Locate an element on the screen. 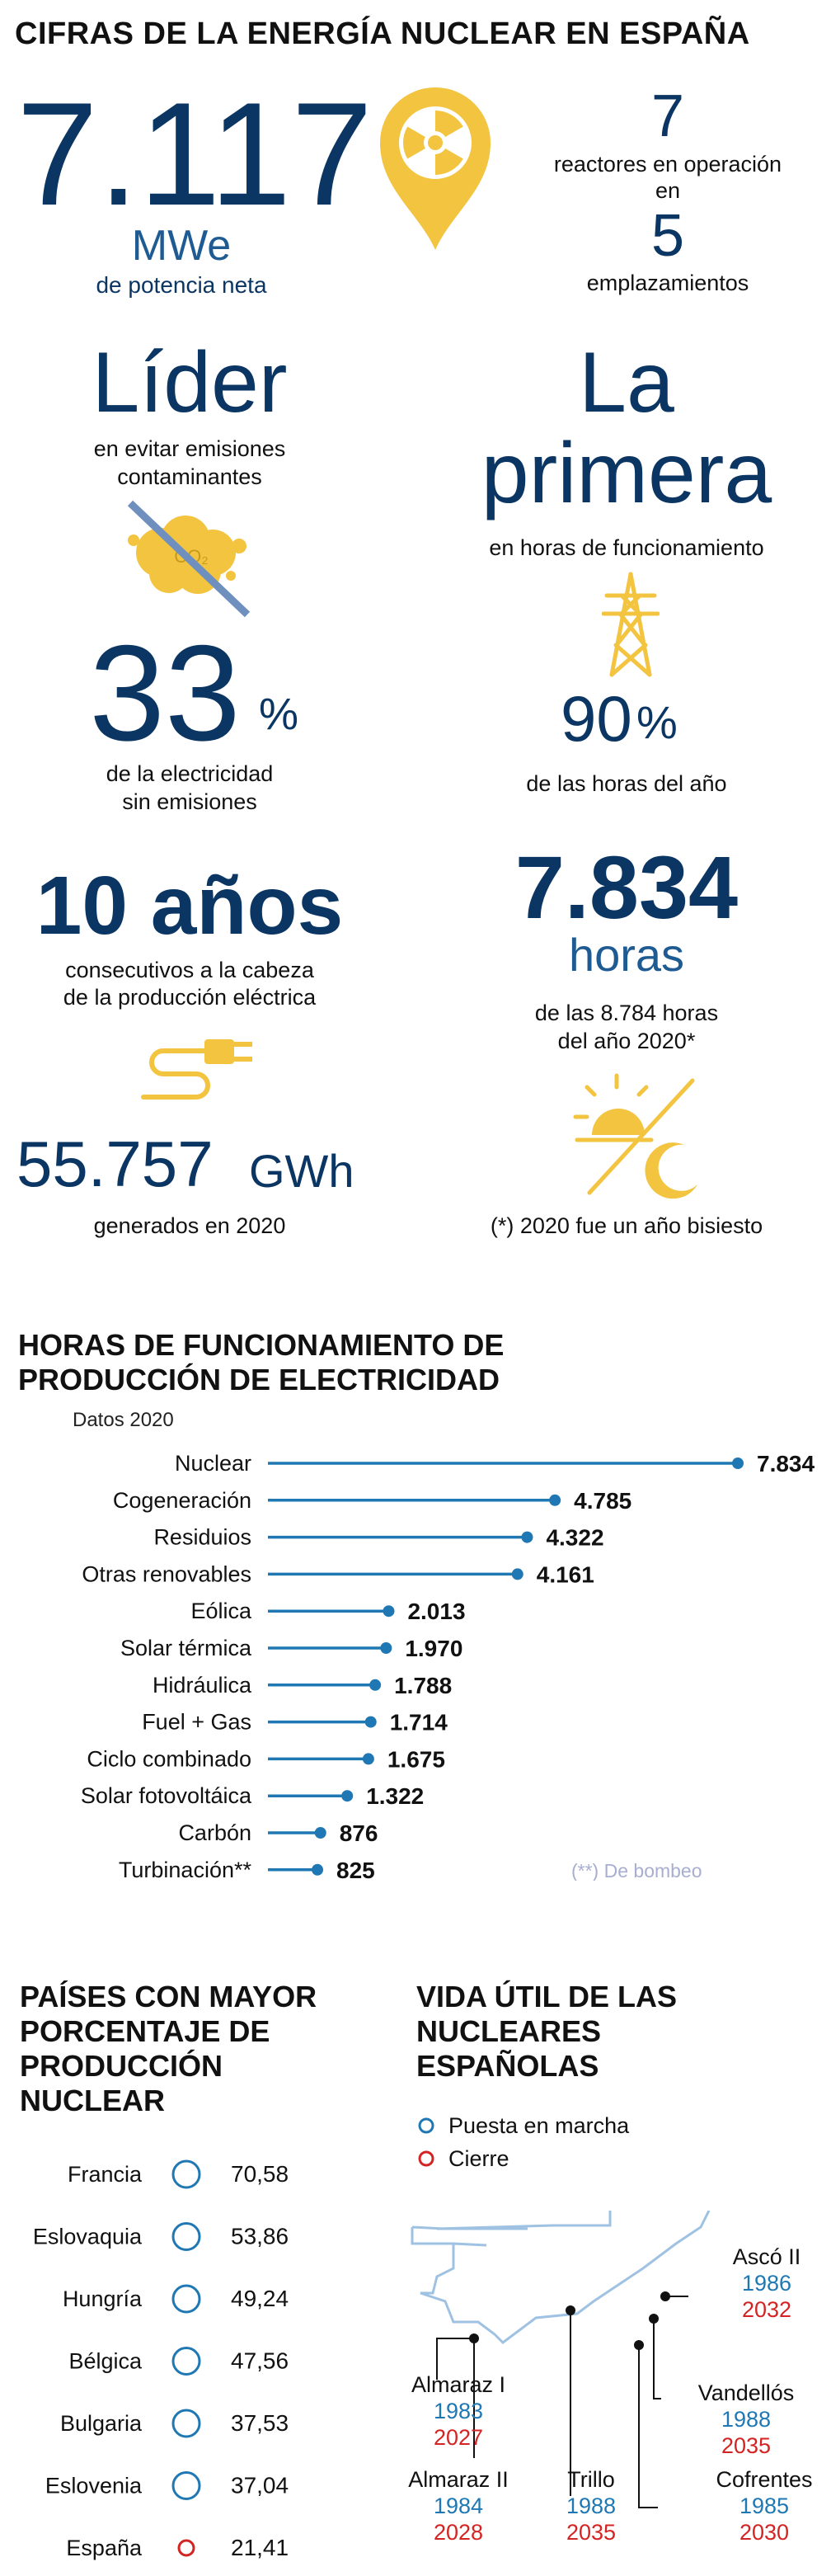 This screenshot has height=2576, width=831. crossed-co2-cloud-icon: CO₂ is located at coordinates (189, 557).